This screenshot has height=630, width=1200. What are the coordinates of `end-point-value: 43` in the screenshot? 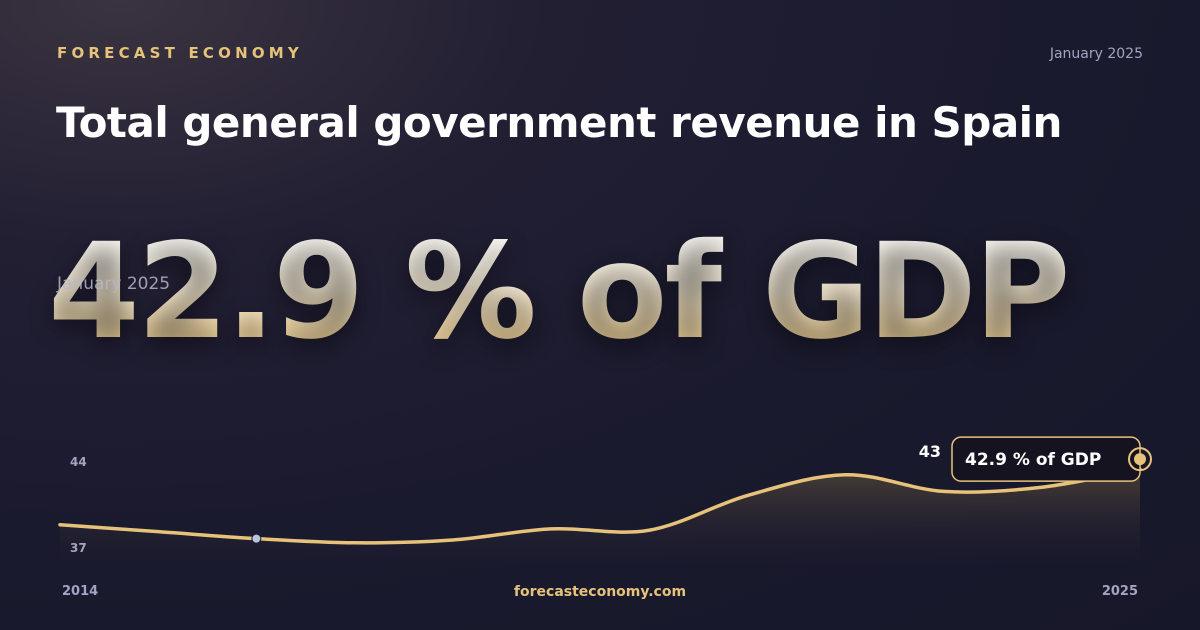 It's located at (930, 451).